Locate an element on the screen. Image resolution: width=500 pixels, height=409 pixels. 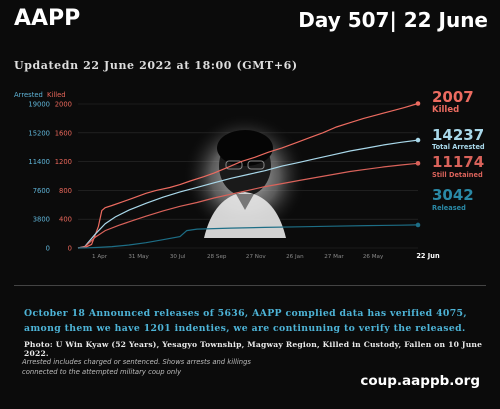
y-left-tick-label: 19000 is located at coordinates (39, 105).